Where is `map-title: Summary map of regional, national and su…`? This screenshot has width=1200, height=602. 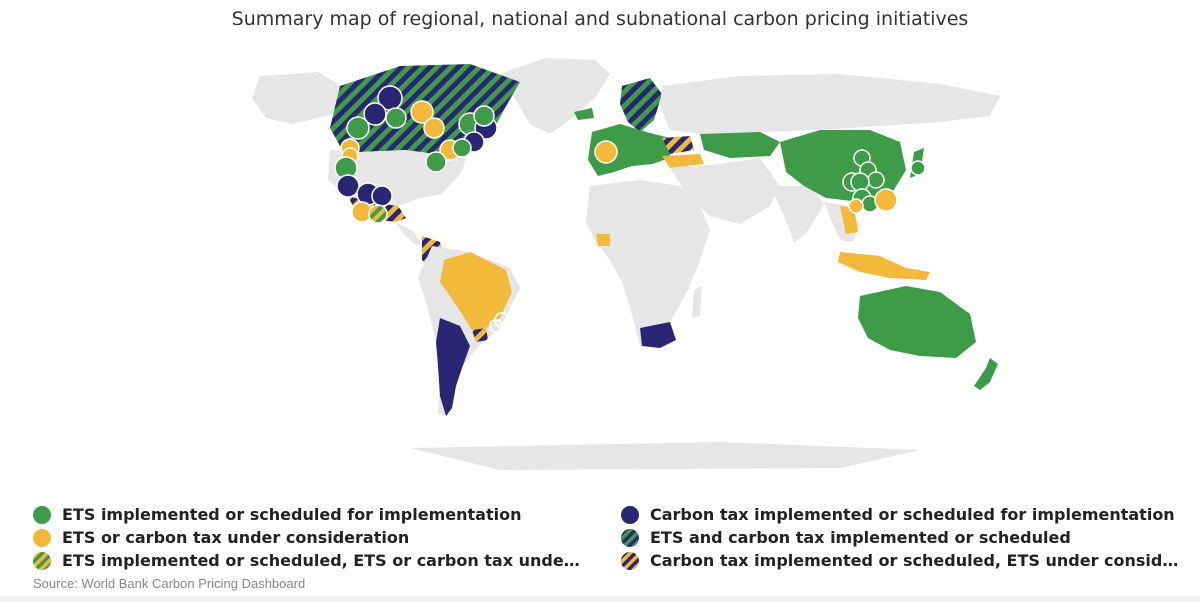 map-title: Summary map of regional, national and su… is located at coordinates (600, 19).